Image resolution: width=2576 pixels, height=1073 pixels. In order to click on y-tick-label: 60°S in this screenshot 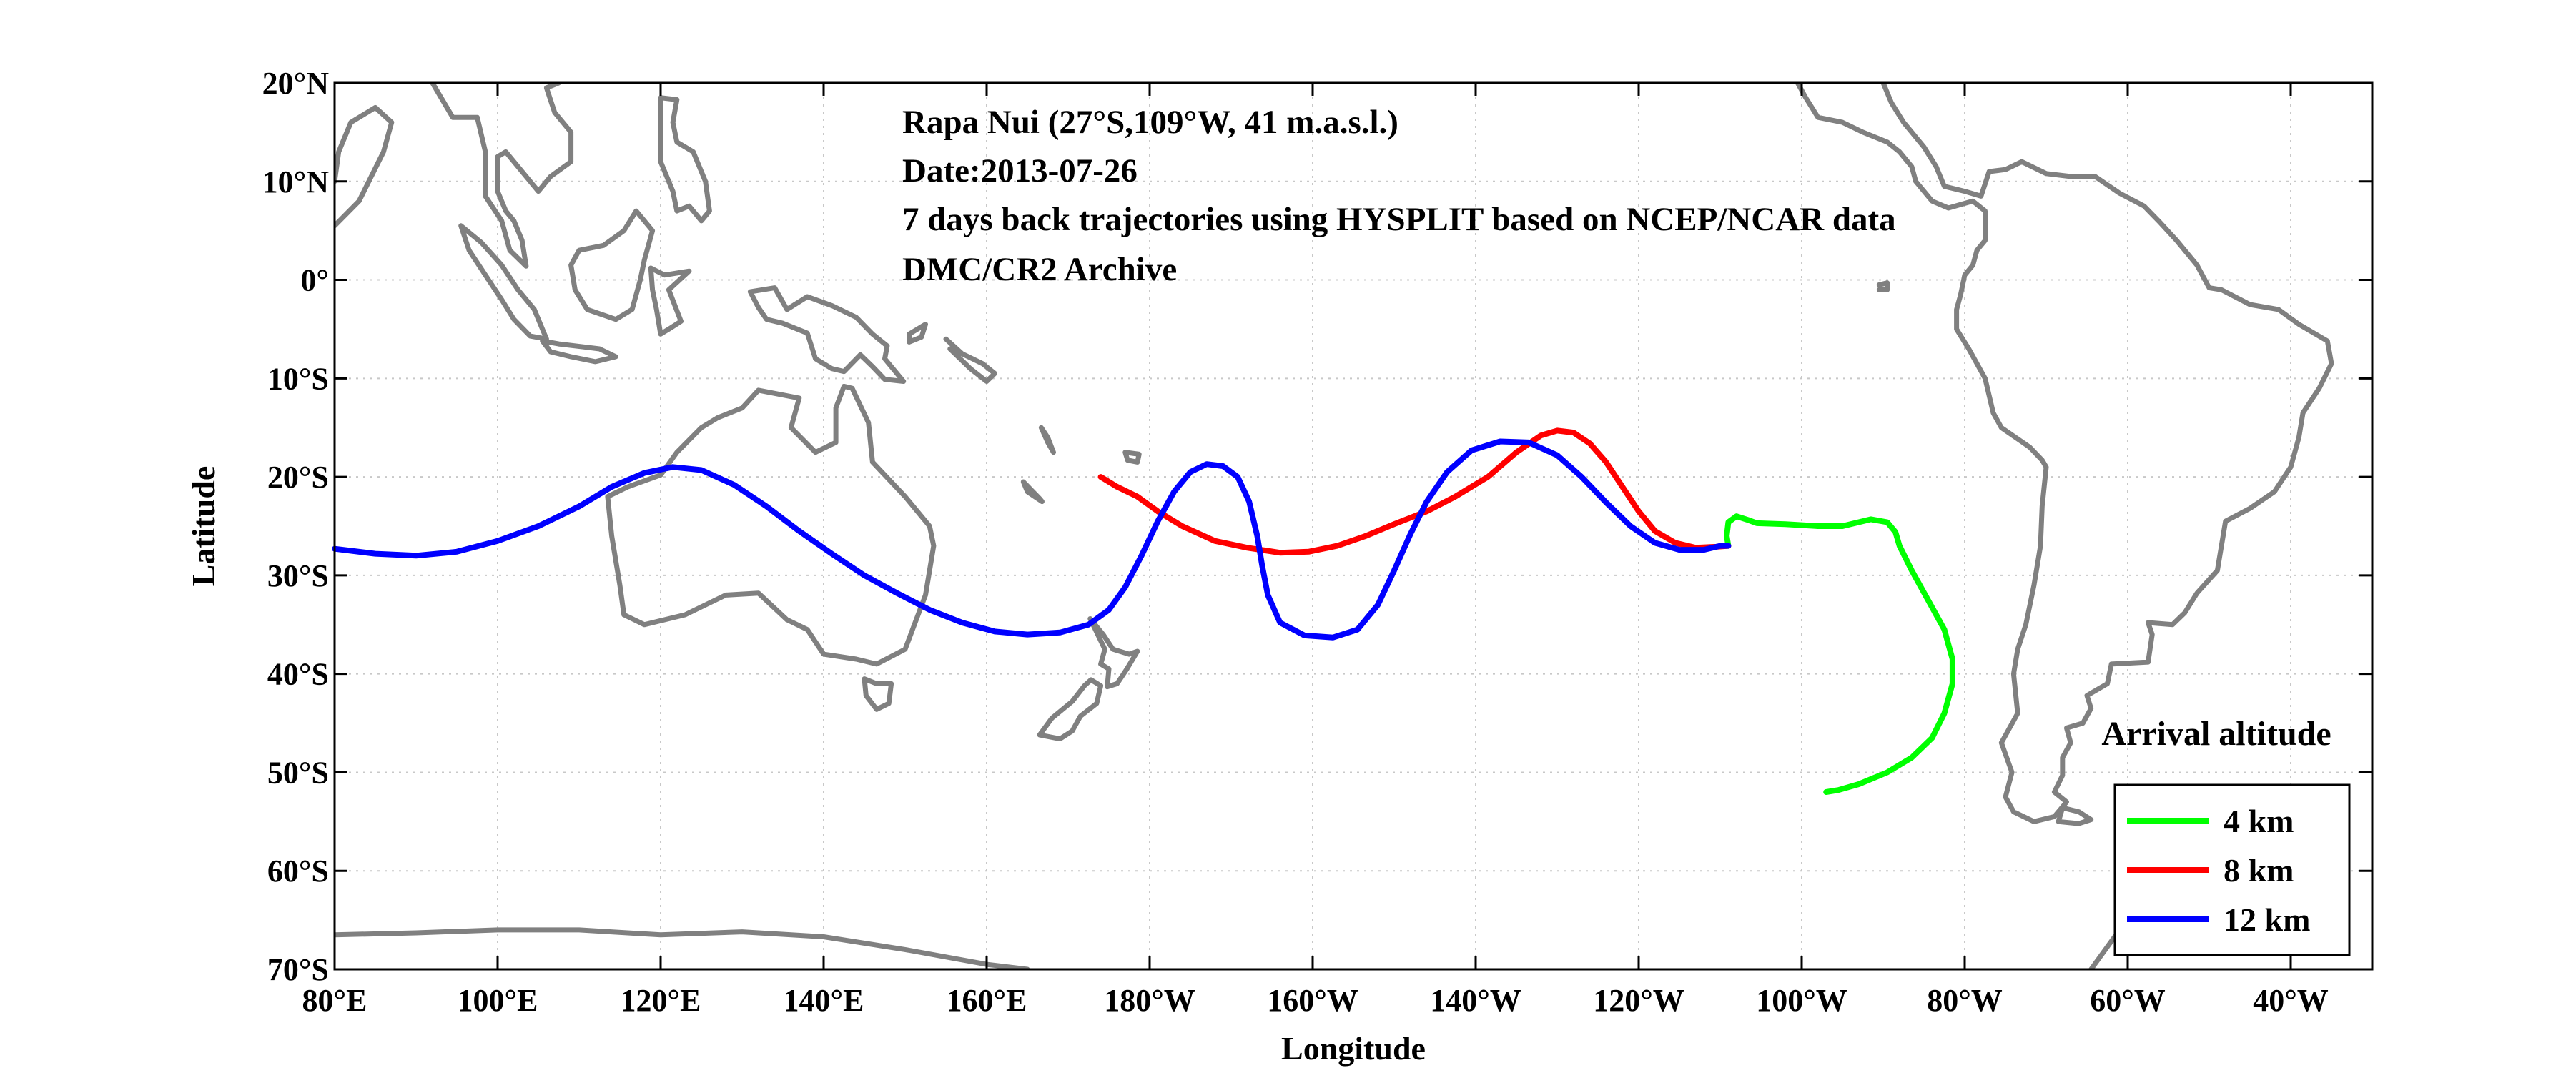, I will do `click(298, 871)`.